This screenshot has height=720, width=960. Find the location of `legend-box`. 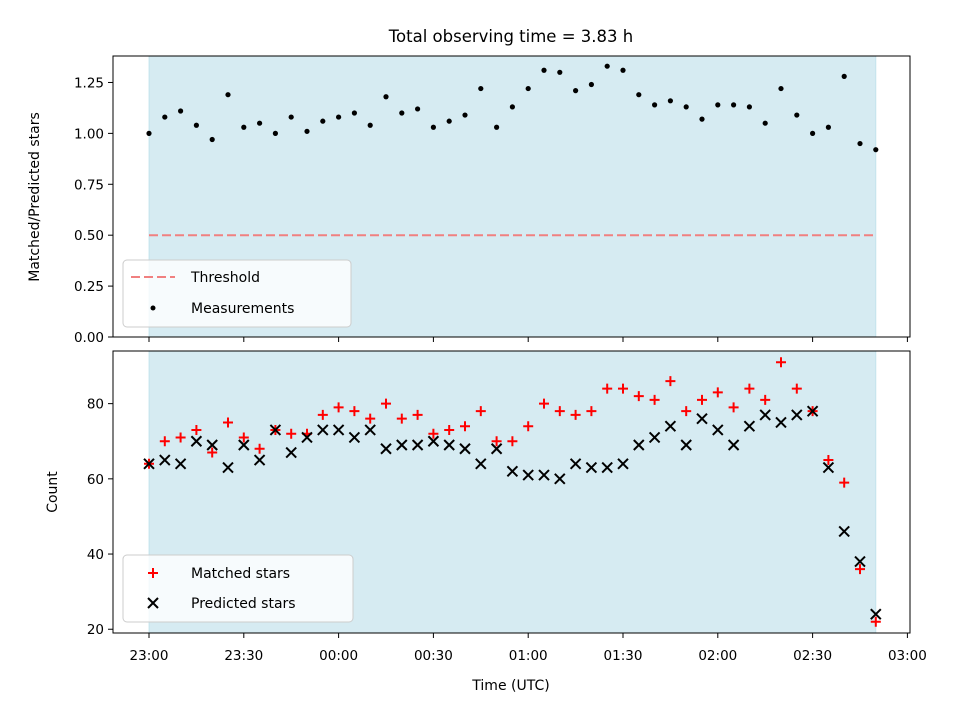

legend-box is located at coordinates (238, 588).